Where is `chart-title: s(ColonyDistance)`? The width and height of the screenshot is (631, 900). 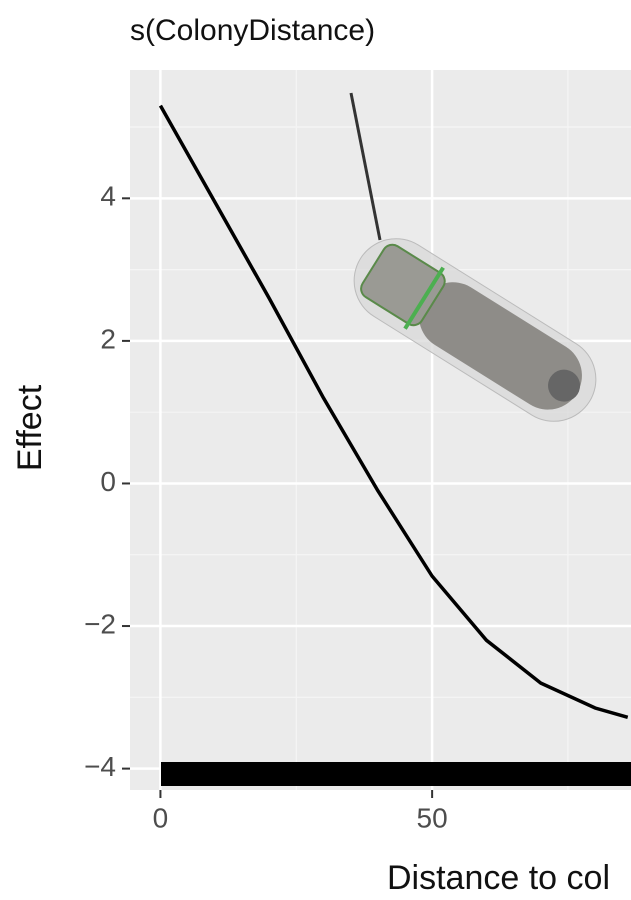 chart-title: s(ColonyDistance) is located at coordinates (252, 30).